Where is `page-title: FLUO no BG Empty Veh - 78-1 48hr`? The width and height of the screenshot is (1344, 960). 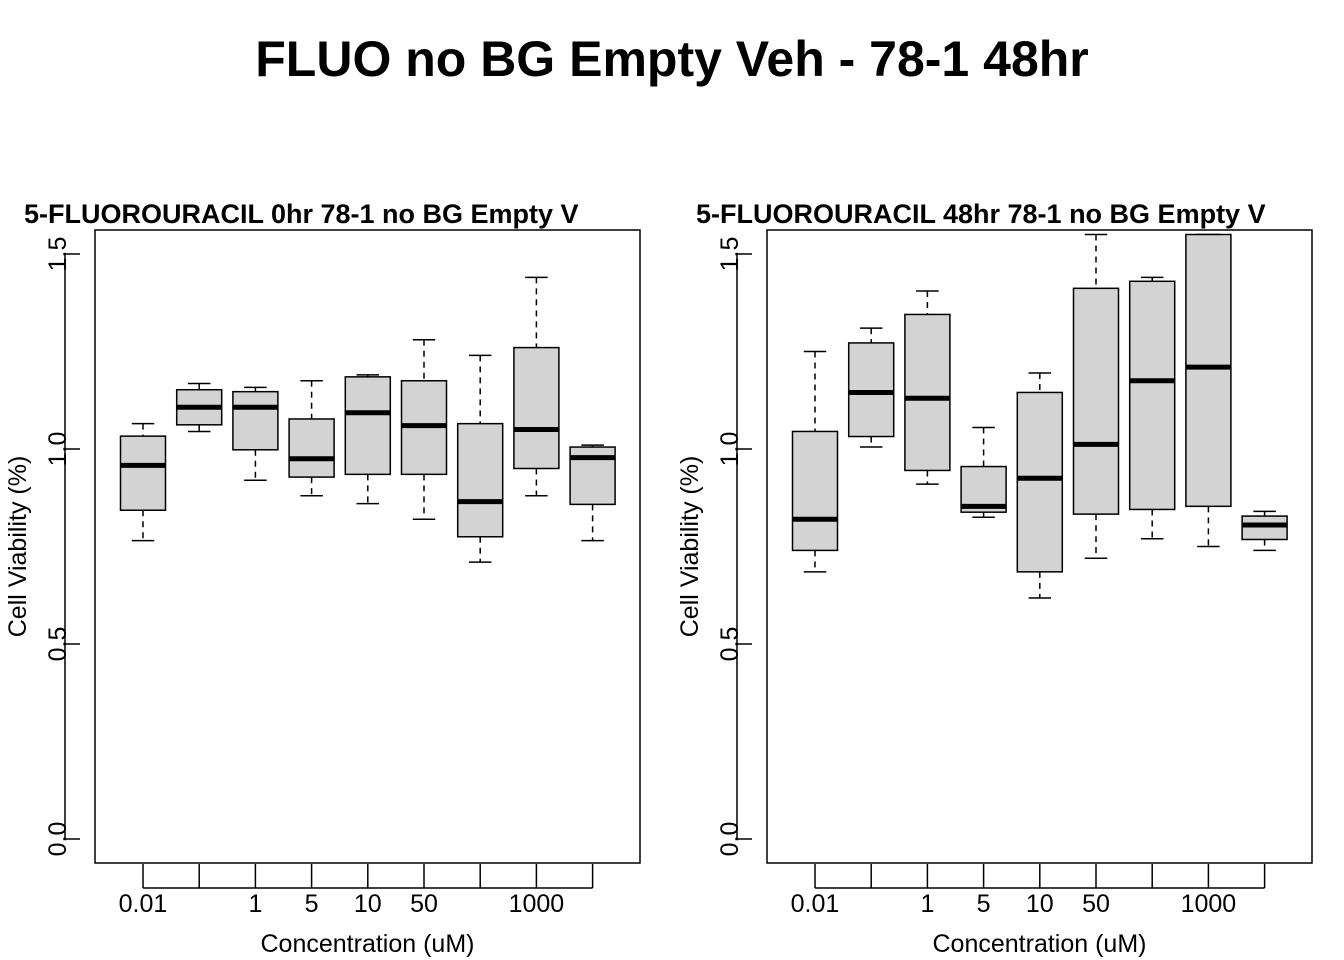
page-title: FLUO no BG Empty Veh - 78-1 48hr is located at coordinates (672, 59).